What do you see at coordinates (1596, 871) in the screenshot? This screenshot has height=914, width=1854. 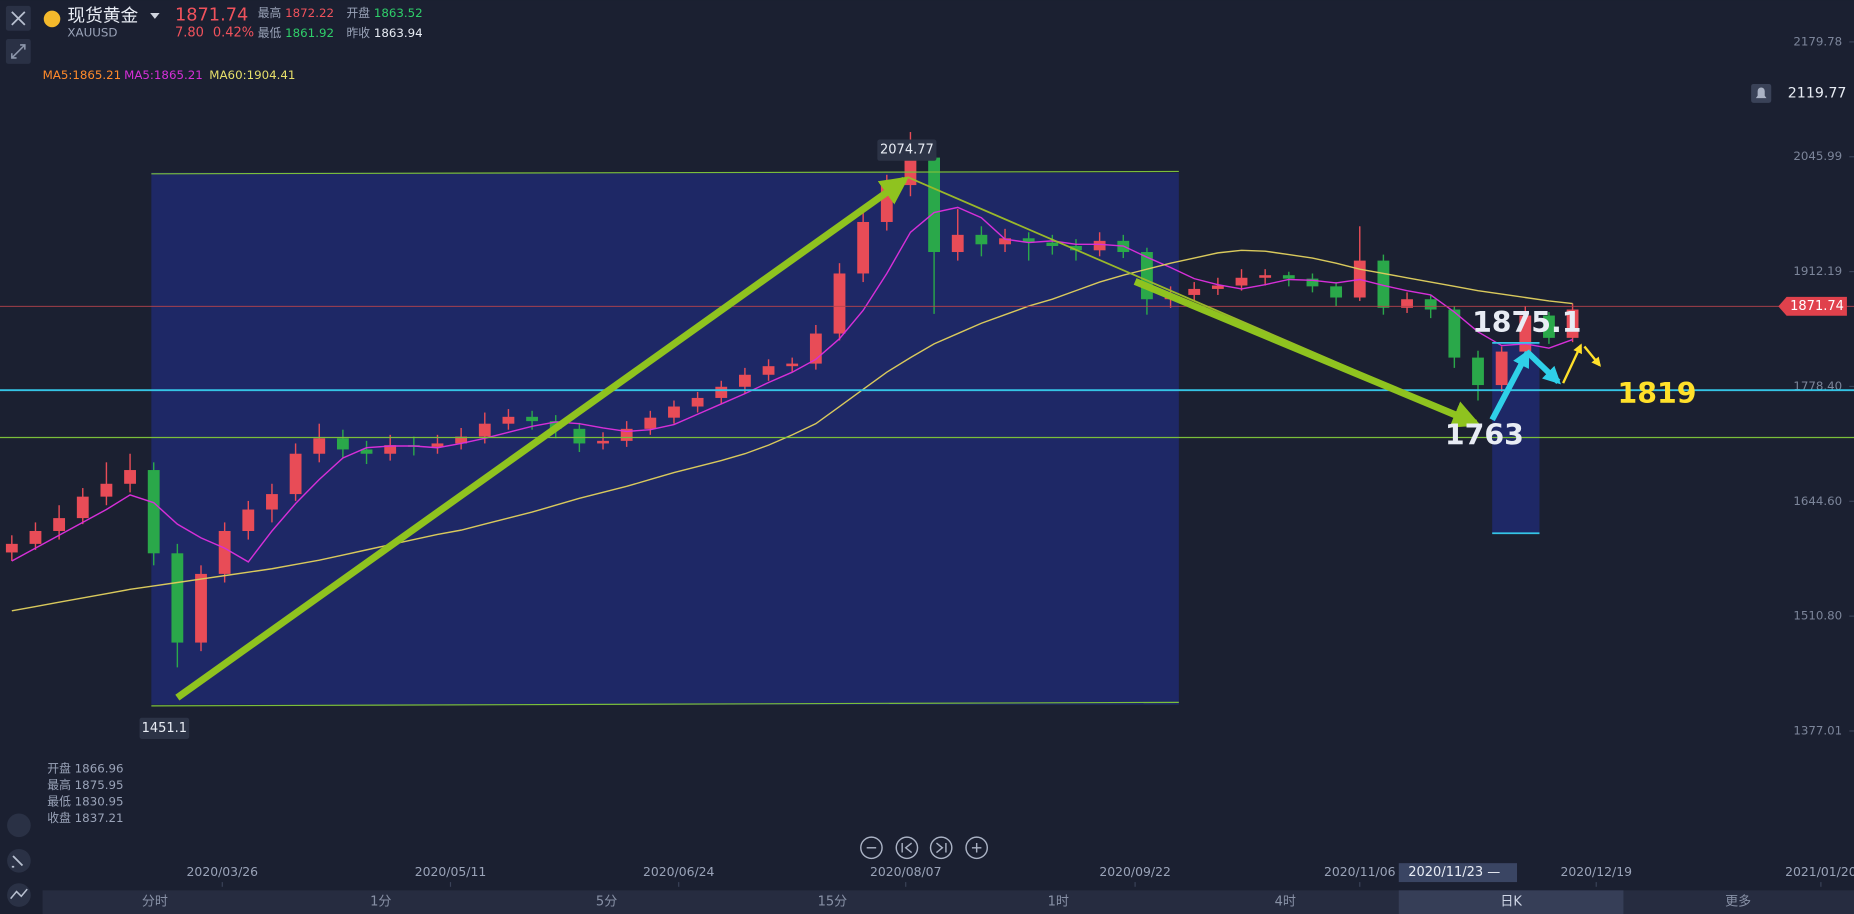 I see `x-tick-label: 2020/12/19` at bounding box center [1596, 871].